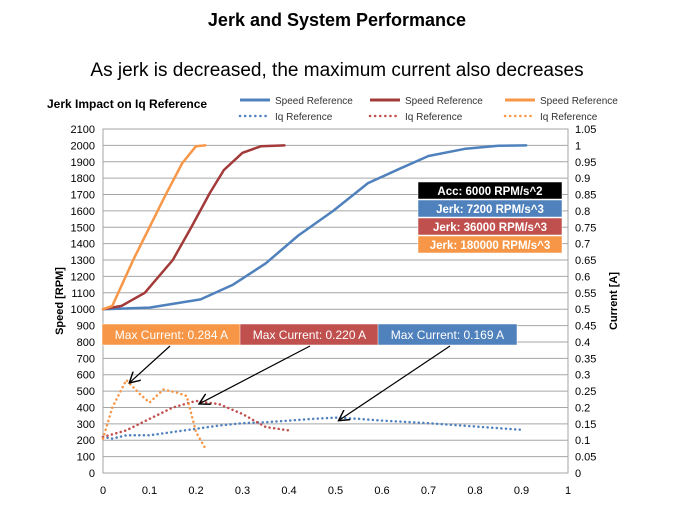 This screenshot has width=674, height=506. What do you see at coordinates (578, 146) in the screenshot?
I see `y2-tick-label: 1` at bounding box center [578, 146].